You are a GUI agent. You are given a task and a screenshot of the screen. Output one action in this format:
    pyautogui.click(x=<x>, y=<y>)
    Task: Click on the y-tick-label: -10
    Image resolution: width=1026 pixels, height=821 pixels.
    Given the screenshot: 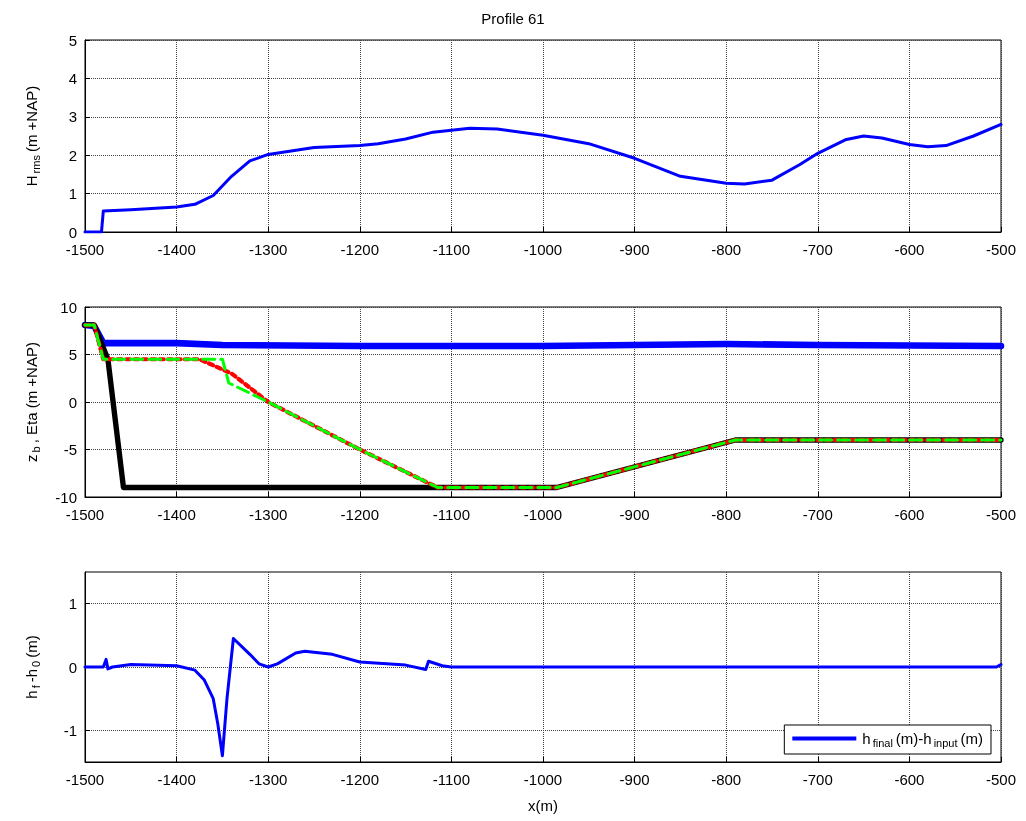 What is the action you would take?
    pyautogui.click(x=66, y=497)
    